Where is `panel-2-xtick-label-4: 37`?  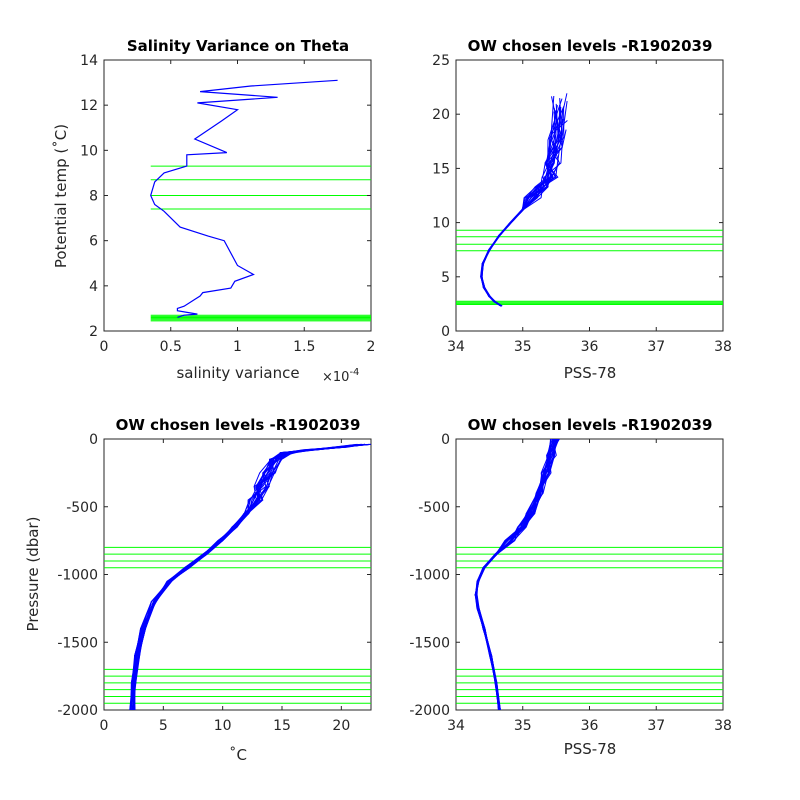
panel-2-xtick-label-4: 37 is located at coordinates (656, 347).